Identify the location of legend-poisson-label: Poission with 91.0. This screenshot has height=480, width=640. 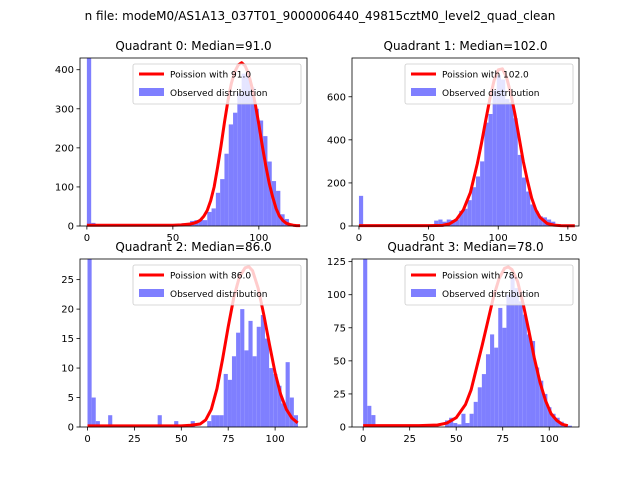
(210, 76).